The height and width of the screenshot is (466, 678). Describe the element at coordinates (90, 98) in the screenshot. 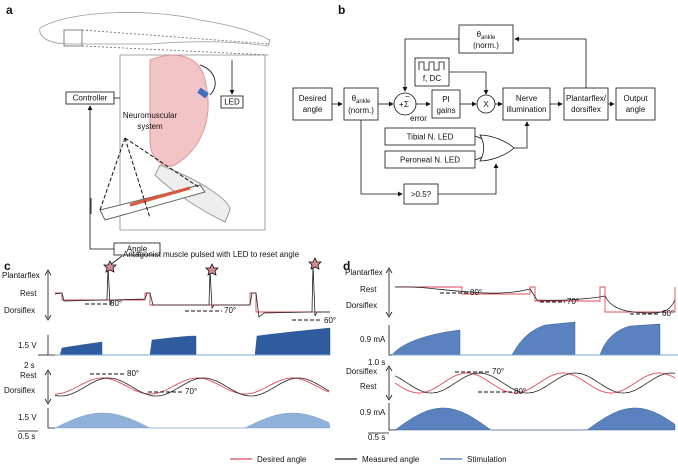

I see `controller-label: Controller` at that location.